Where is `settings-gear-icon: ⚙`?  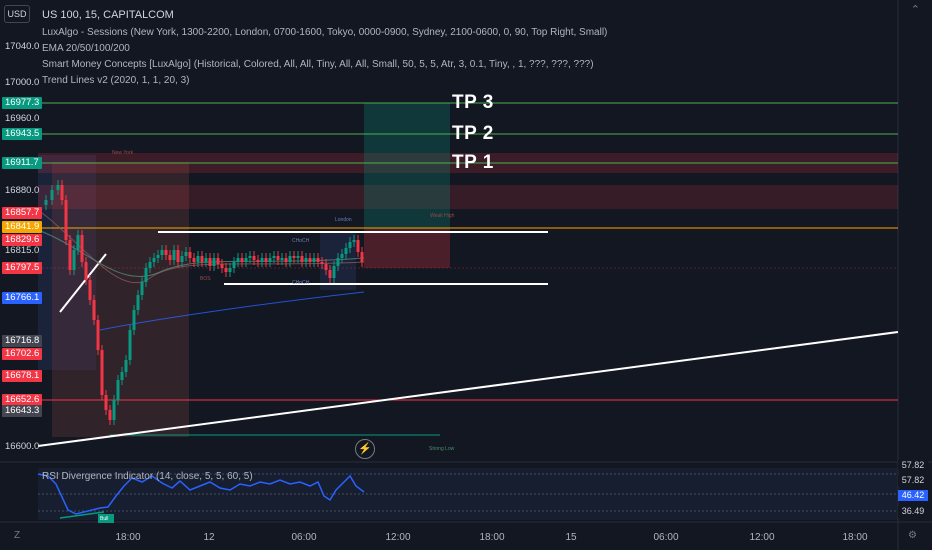 settings-gear-icon: ⚙ is located at coordinates (912, 535).